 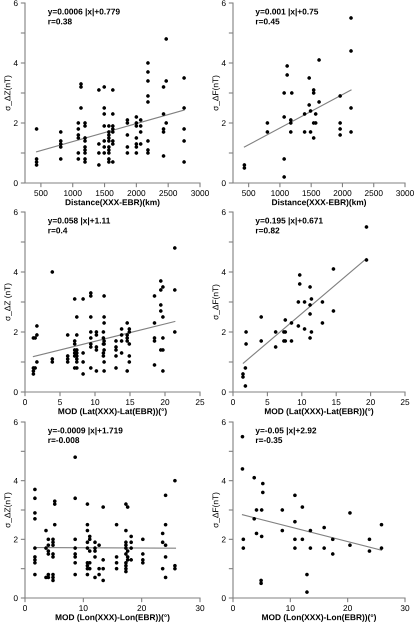 What do you see at coordinates (60, 21) in the screenshot?
I see `annotation: r=0.38` at bounding box center [60, 21].